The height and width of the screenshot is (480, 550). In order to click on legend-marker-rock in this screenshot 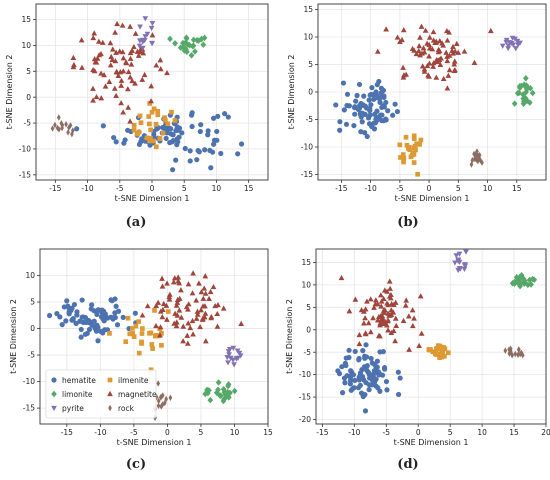, I will do `click(110, 408)`.